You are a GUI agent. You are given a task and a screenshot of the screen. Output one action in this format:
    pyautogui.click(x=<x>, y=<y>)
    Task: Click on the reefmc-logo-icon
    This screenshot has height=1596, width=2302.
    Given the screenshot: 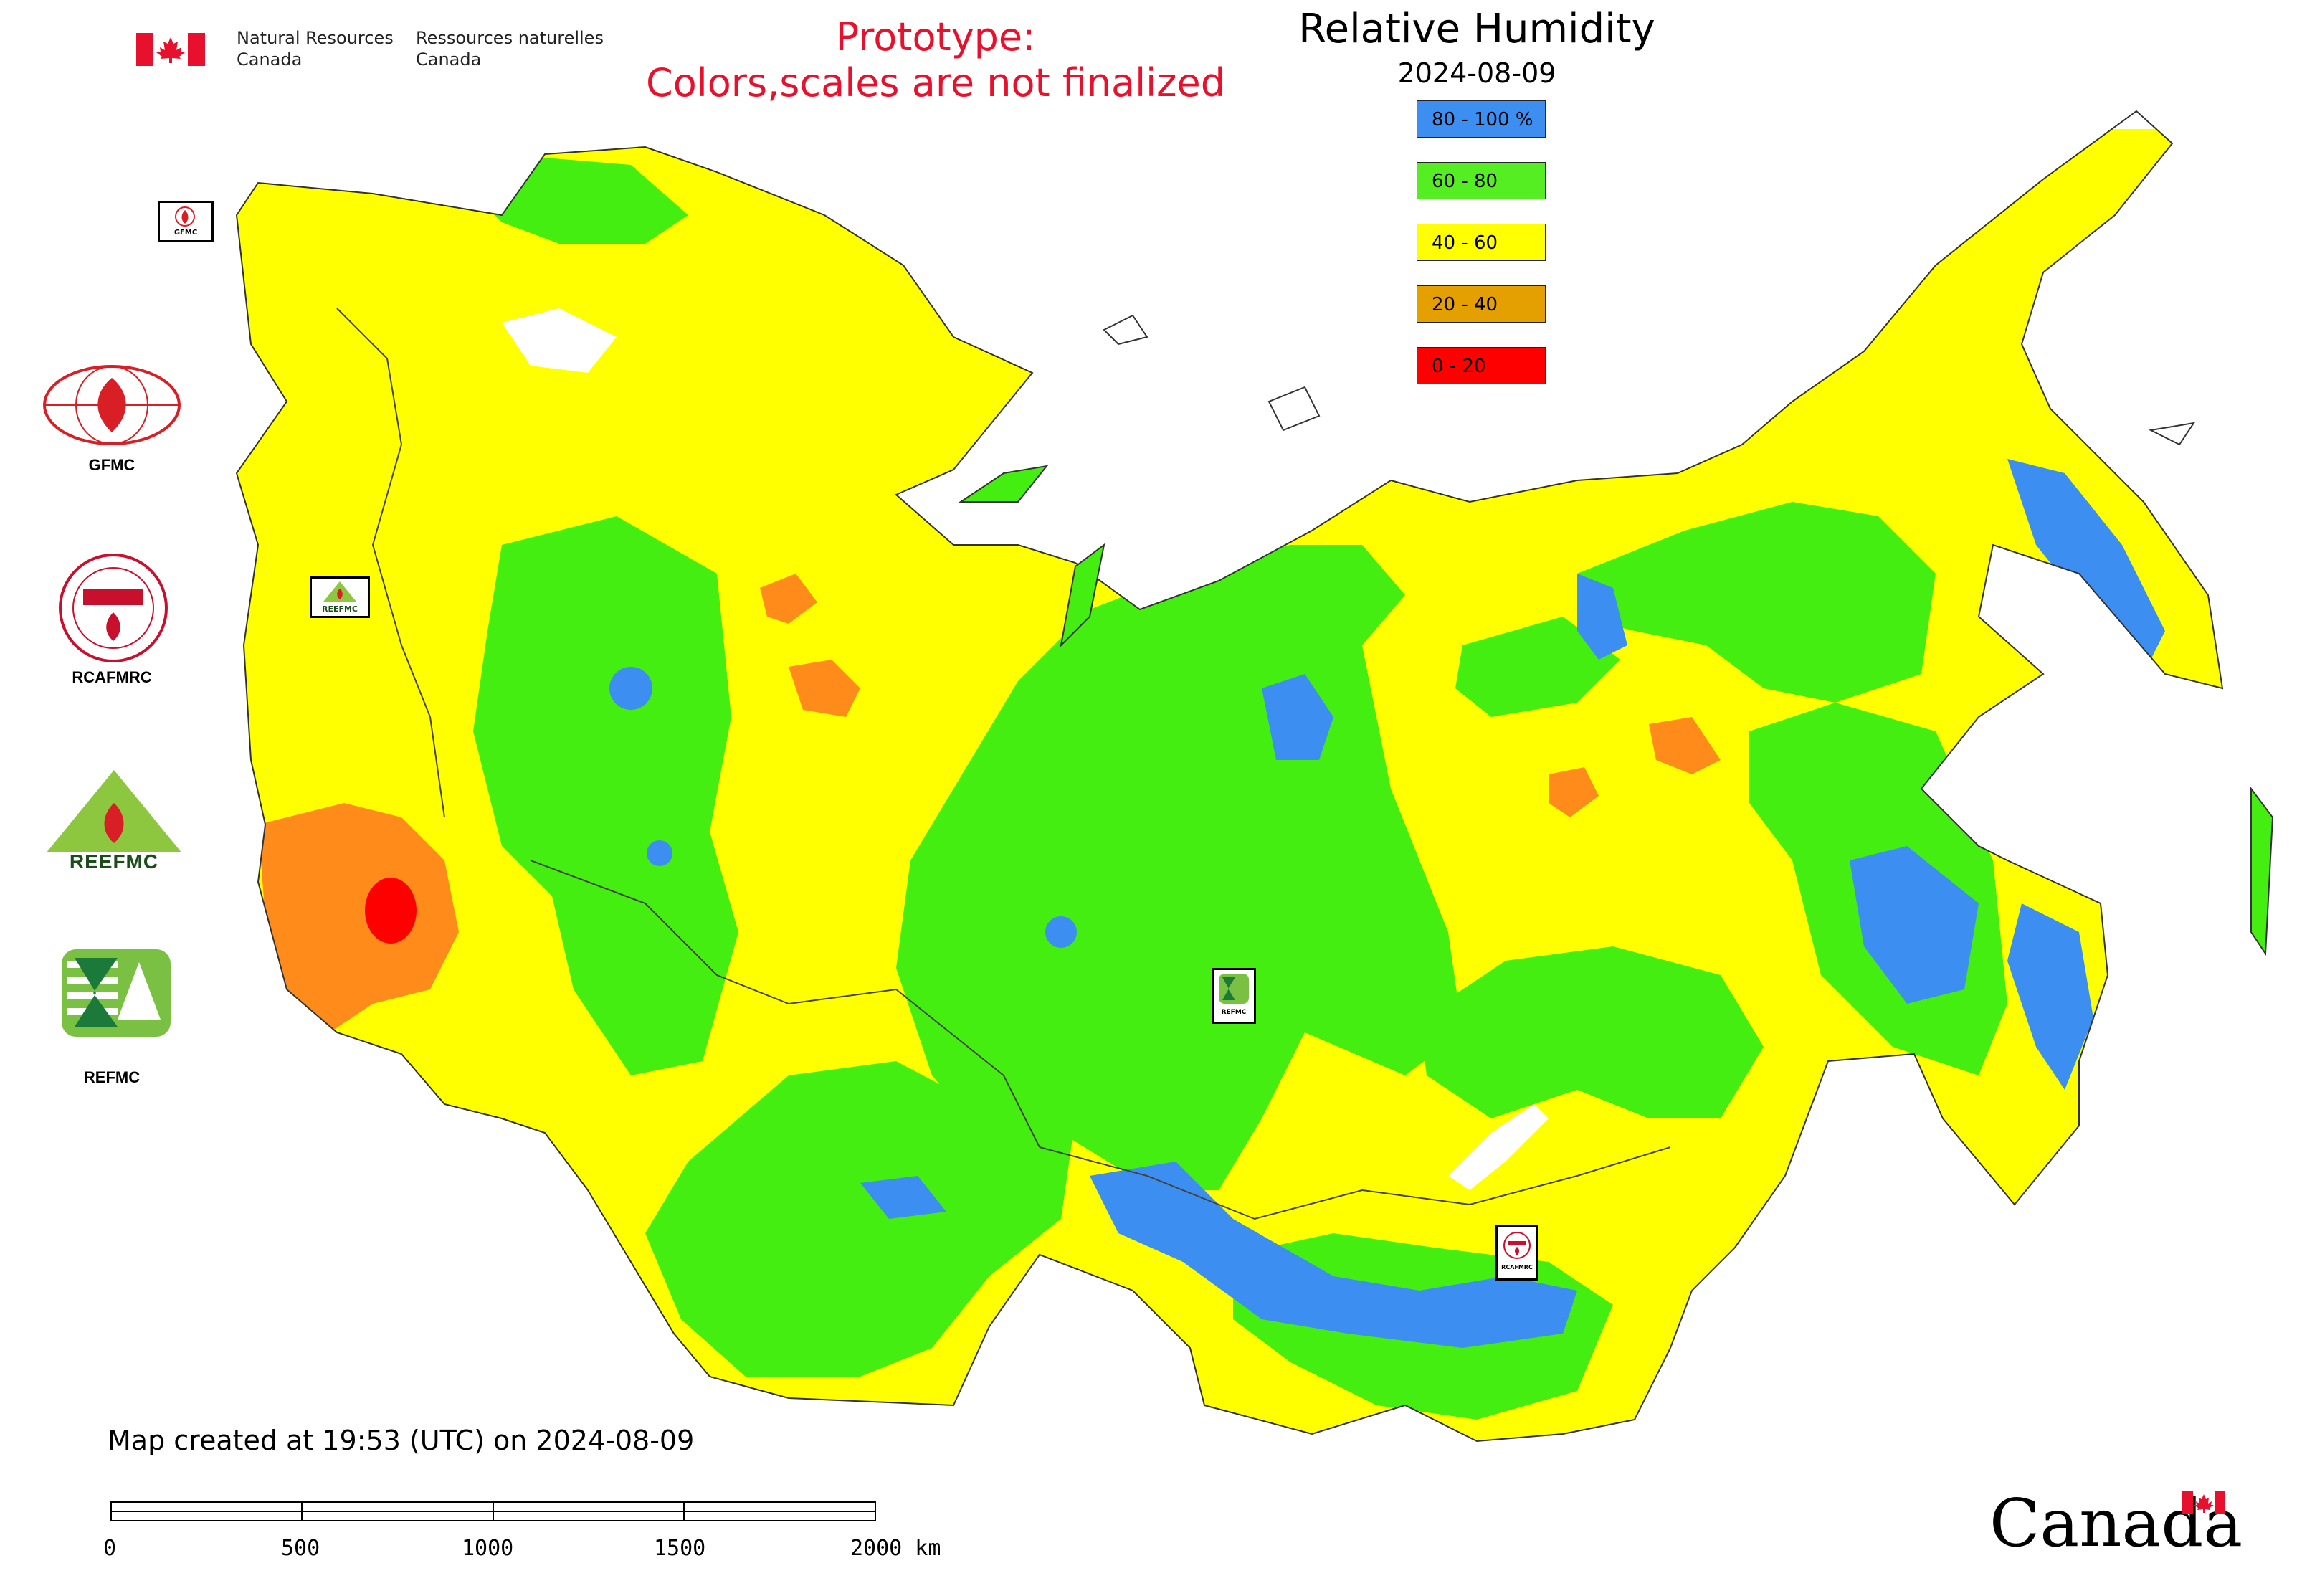 What is the action you would take?
    pyautogui.click(x=114, y=821)
    